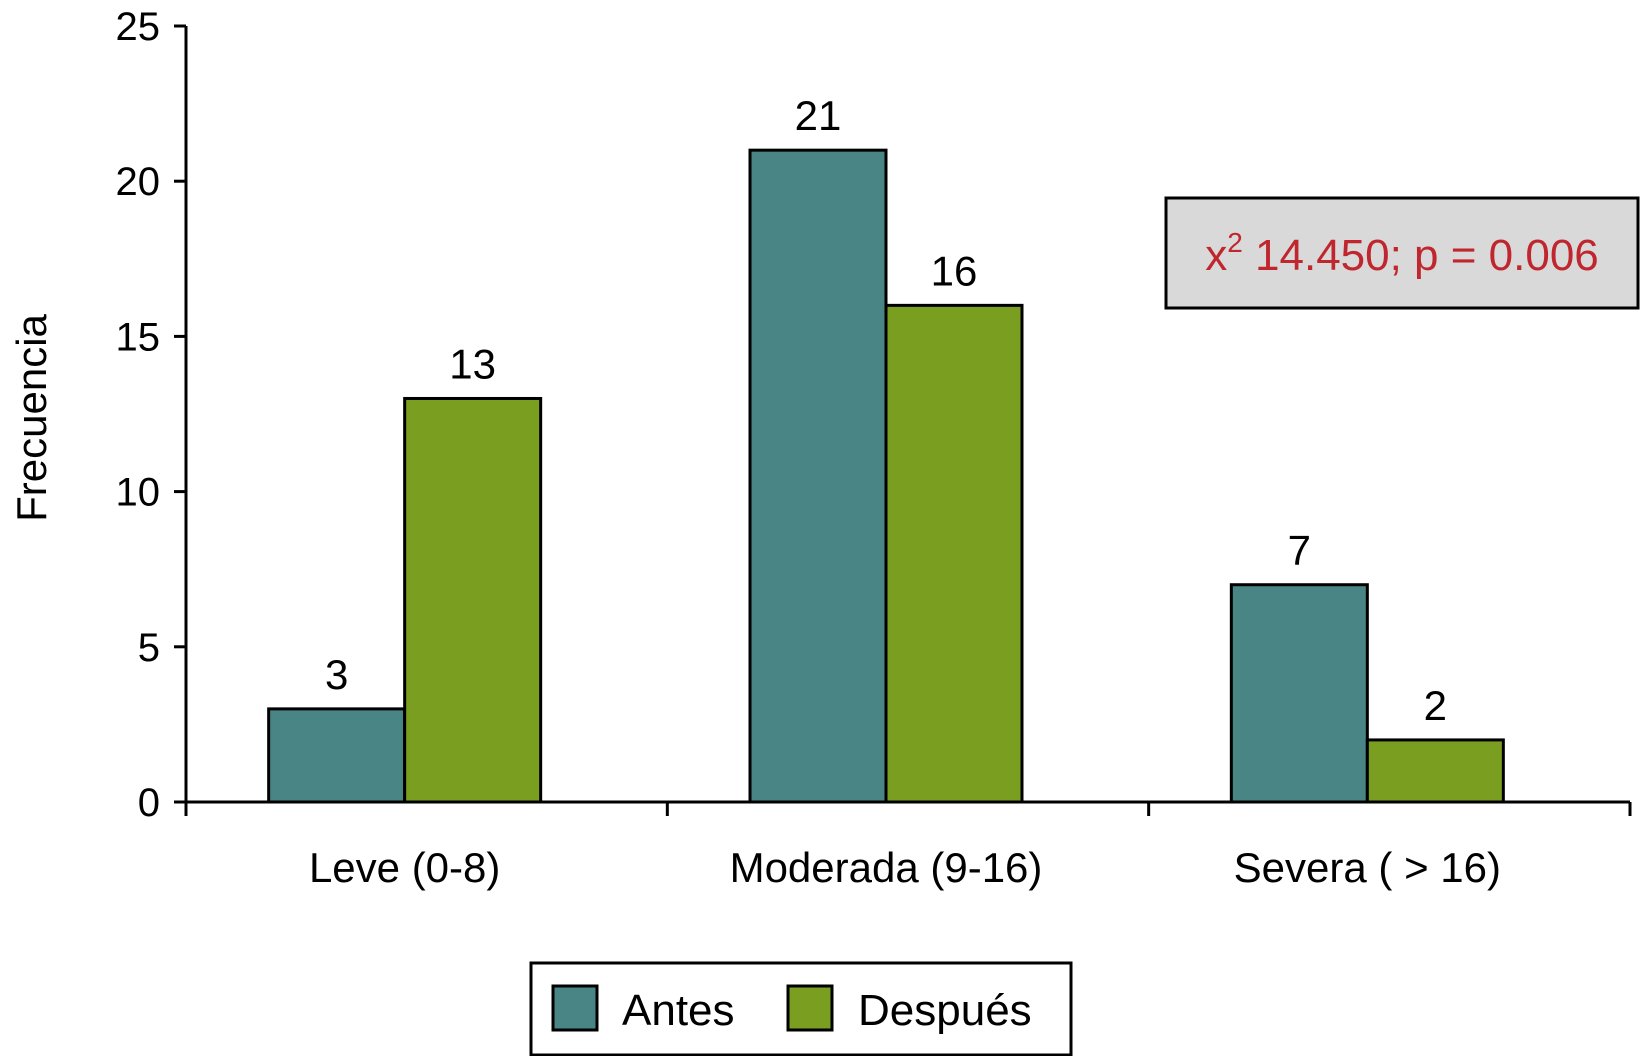 Image resolution: width=1640 pixels, height=1056 pixels. Describe the element at coordinates (945, 1010) in the screenshot. I see `legend-label-despues: Después` at that location.